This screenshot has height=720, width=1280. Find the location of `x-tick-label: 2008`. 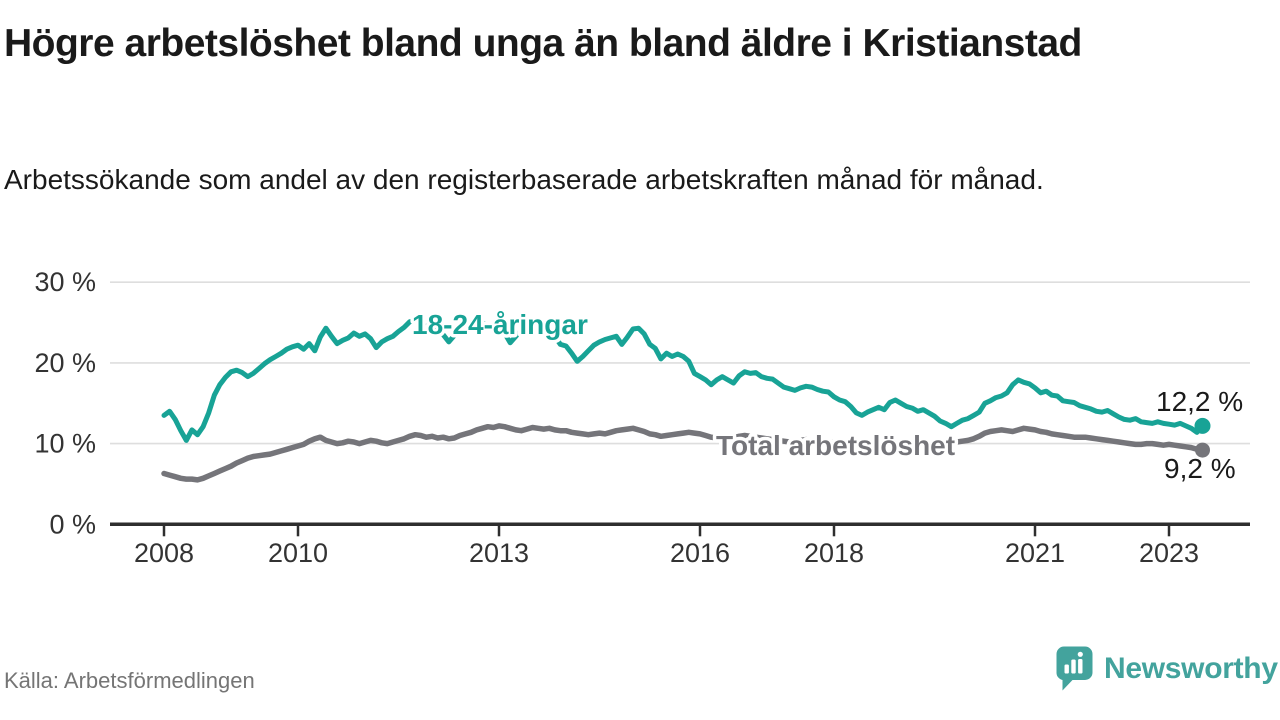

x-tick-label: 2008 is located at coordinates (164, 553).